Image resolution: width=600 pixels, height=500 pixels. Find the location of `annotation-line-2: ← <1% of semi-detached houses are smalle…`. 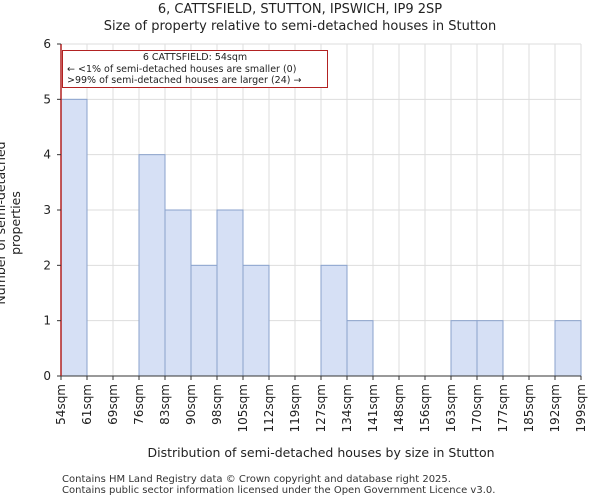

annotation-line-2: ← <1% of semi-detached houses are smalle… is located at coordinates (182, 69).